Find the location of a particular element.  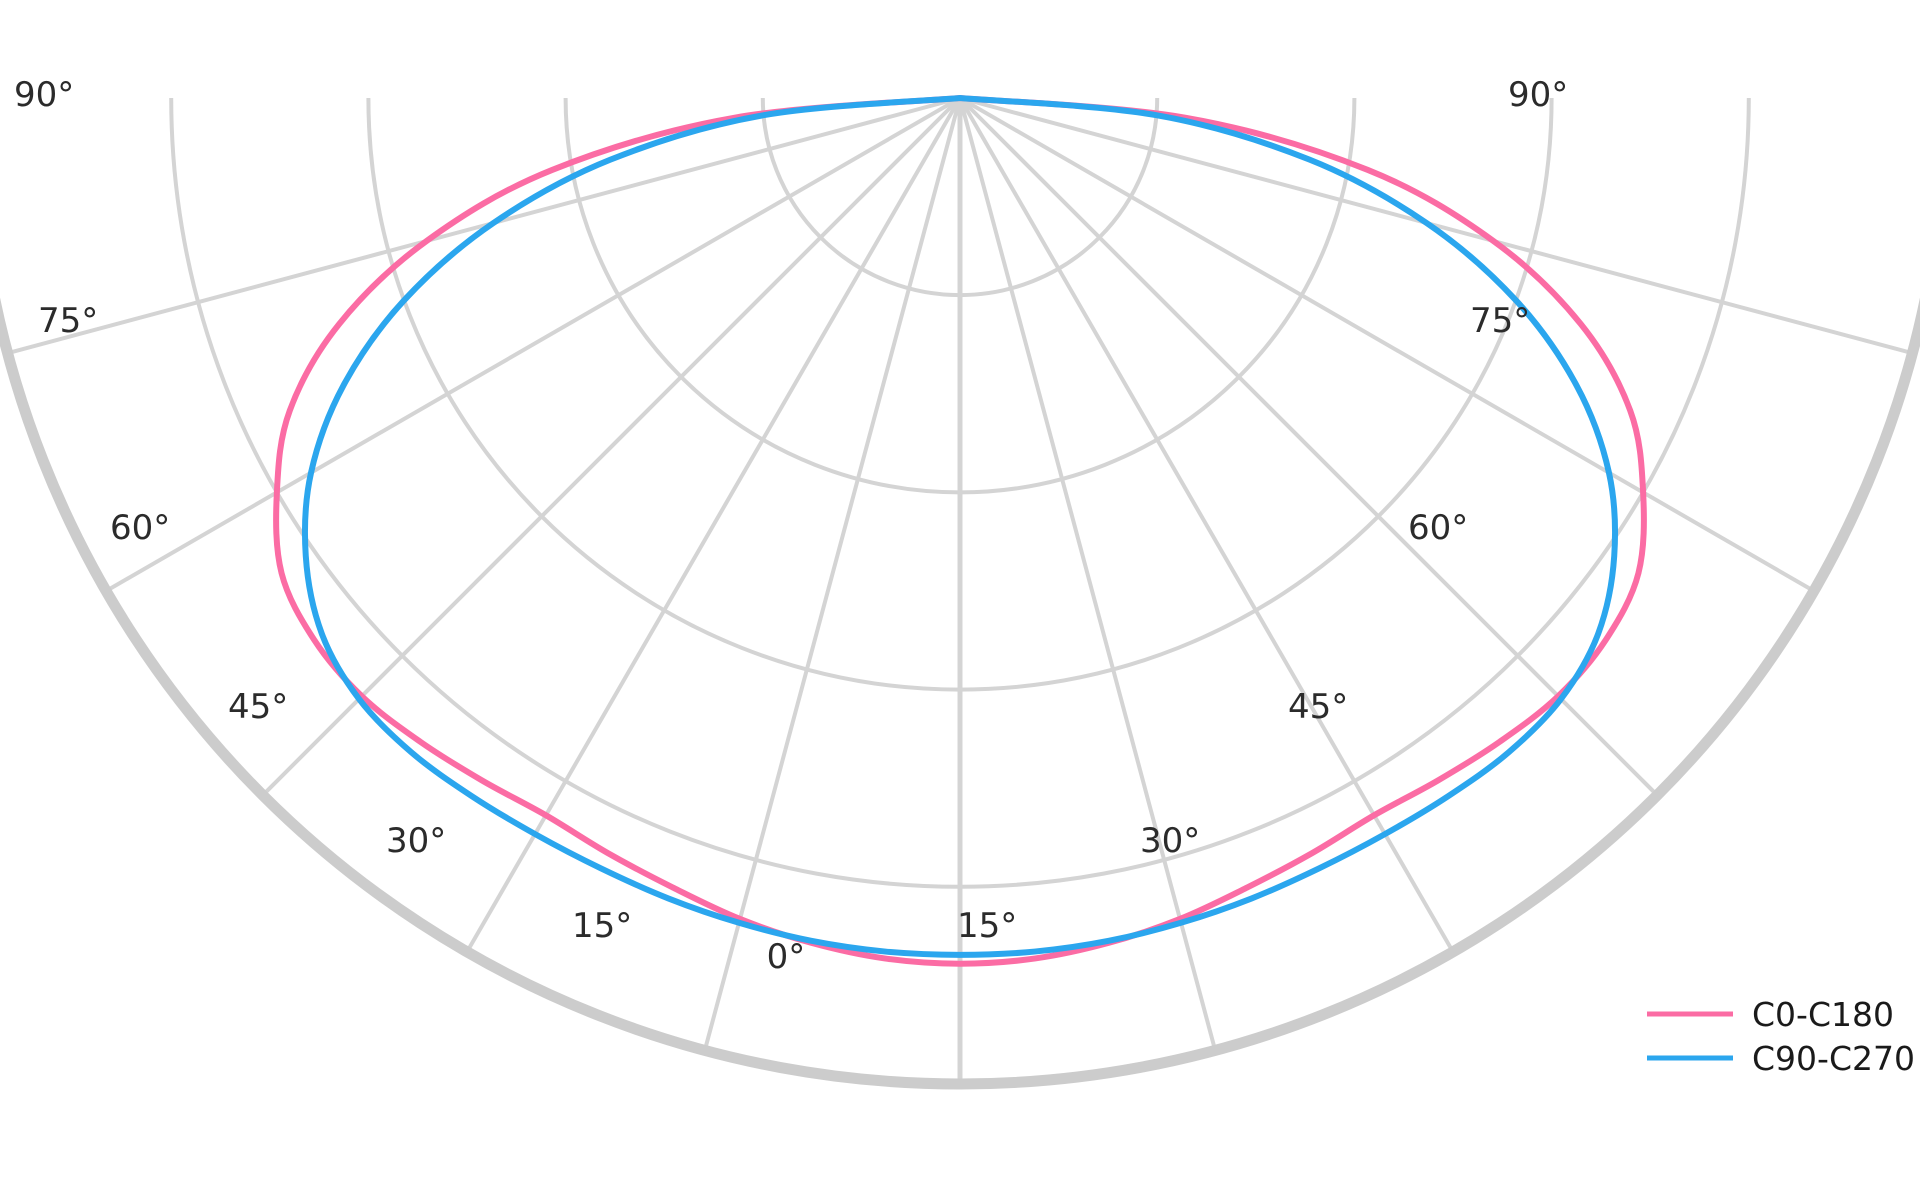

angle-label-right-60: 60° is located at coordinates (1438, 528).